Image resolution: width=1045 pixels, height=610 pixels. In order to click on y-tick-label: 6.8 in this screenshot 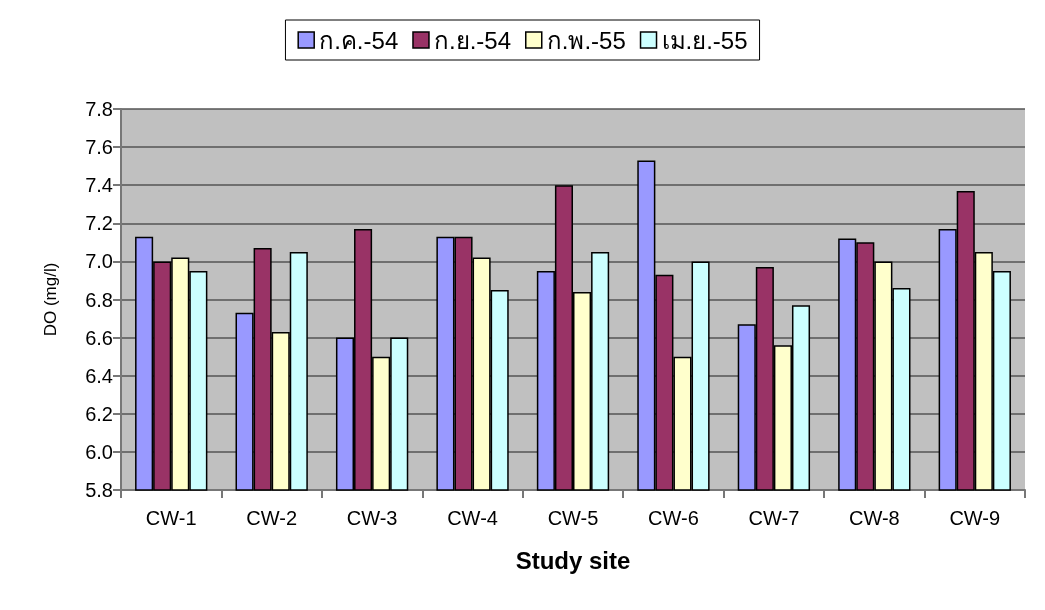, I will do `click(99, 299)`.